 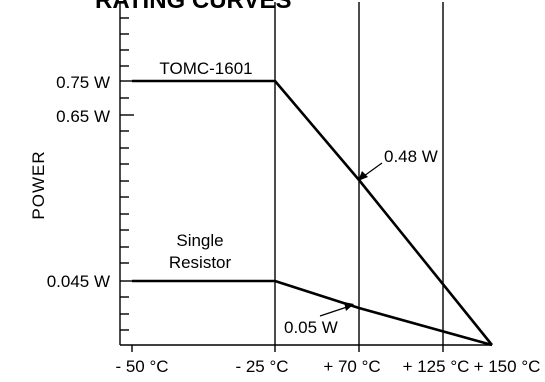 I want to click on x-tick-label-plus150: + 150 °C, so click(x=507, y=366).